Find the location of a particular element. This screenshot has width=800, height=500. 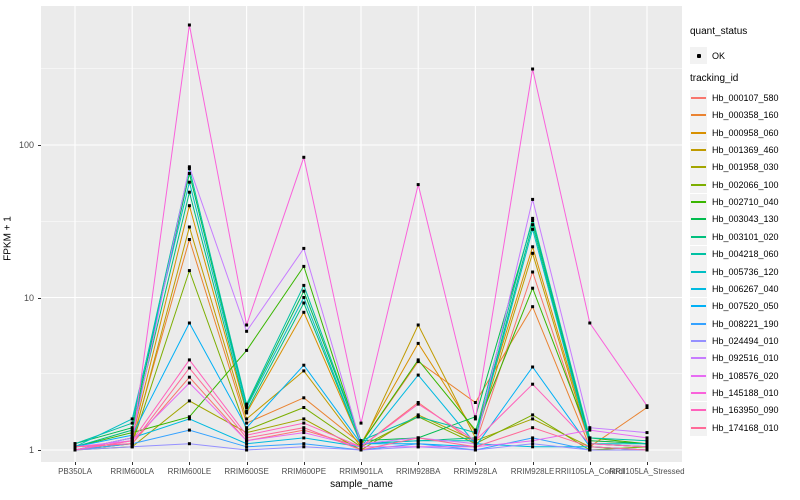

legend-item-label: Hb_092516_010 is located at coordinates (745, 358).